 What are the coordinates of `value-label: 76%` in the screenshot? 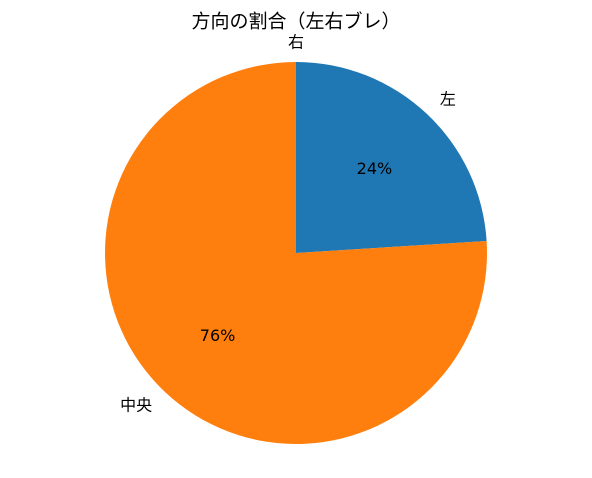 It's located at (218, 335).